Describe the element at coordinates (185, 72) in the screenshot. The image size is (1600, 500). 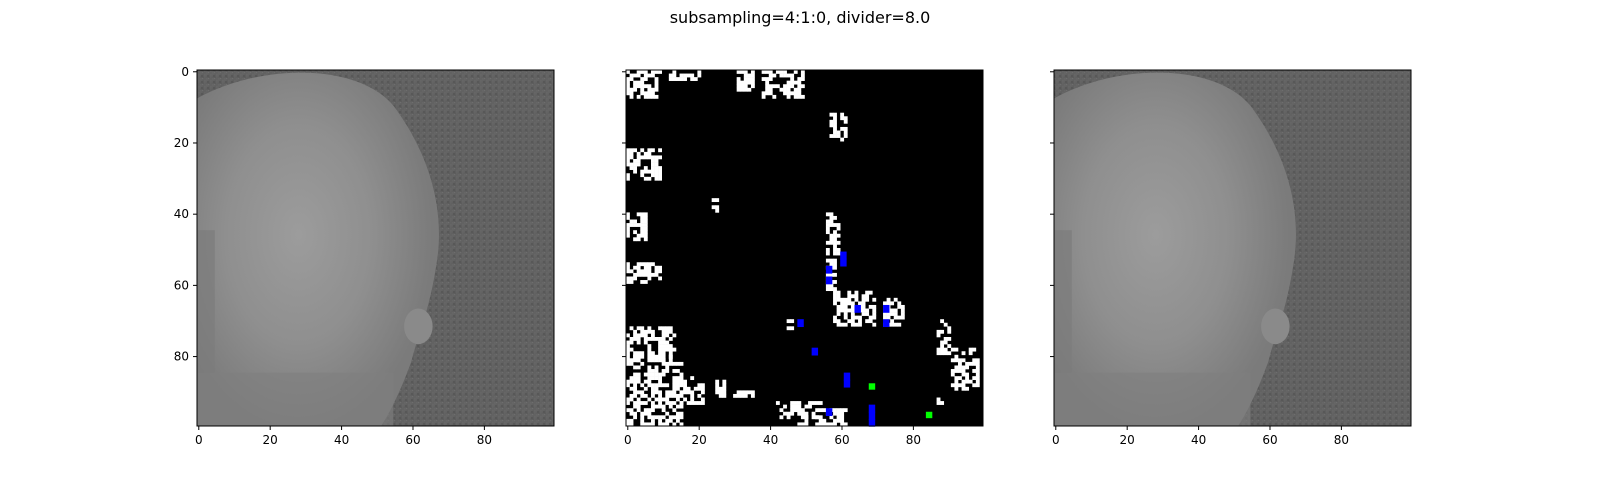
I see `y-tick-label-0: 0` at that location.